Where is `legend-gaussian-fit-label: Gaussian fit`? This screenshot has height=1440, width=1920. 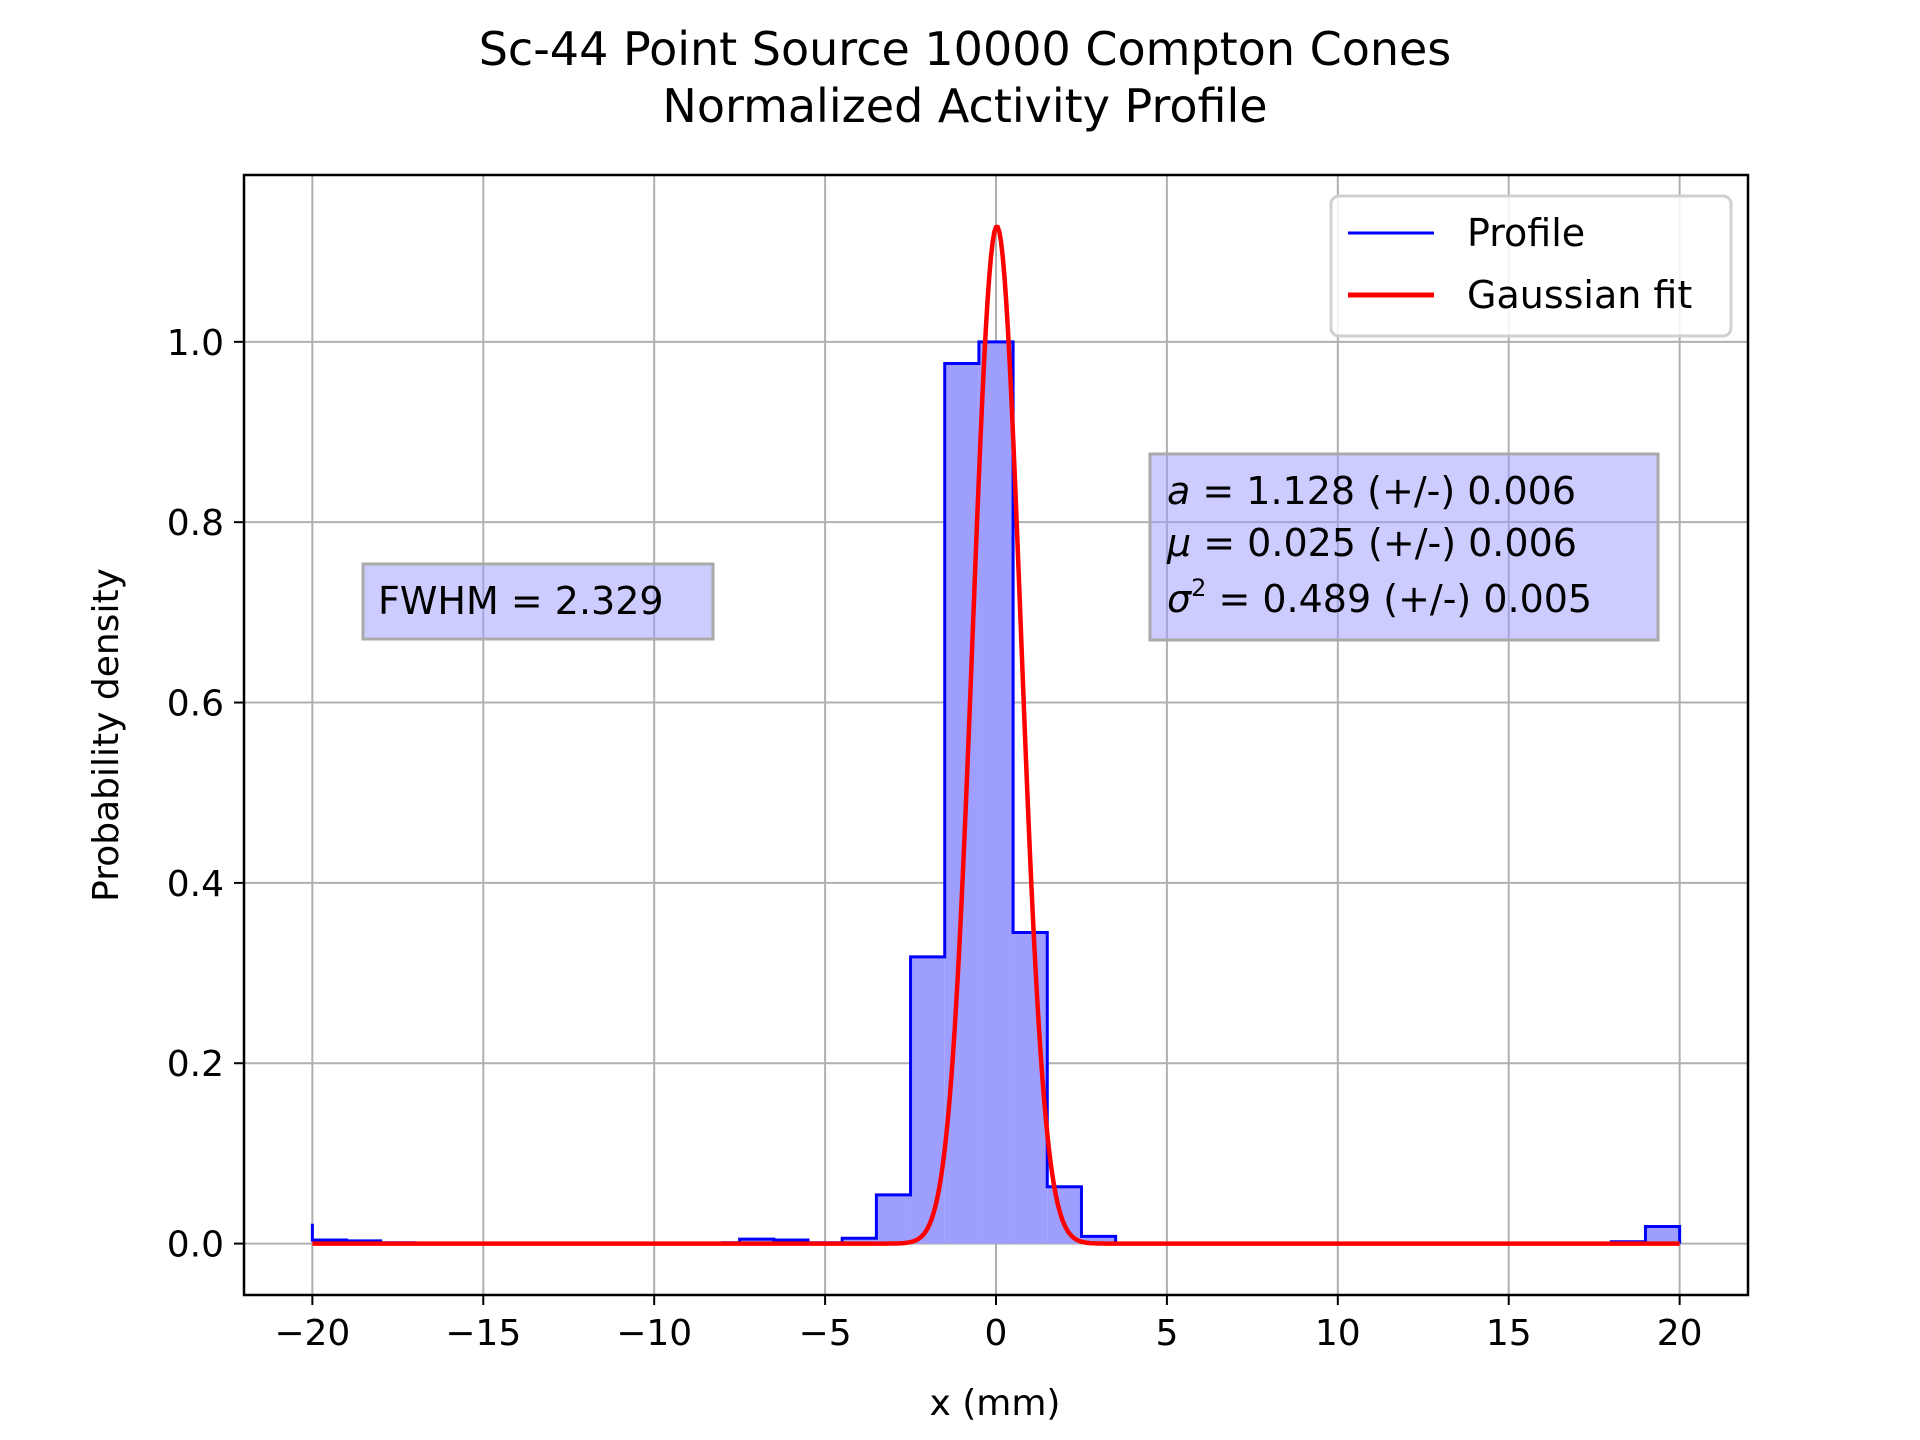 legend-gaussian-fit-label: Gaussian fit is located at coordinates (1579, 295).